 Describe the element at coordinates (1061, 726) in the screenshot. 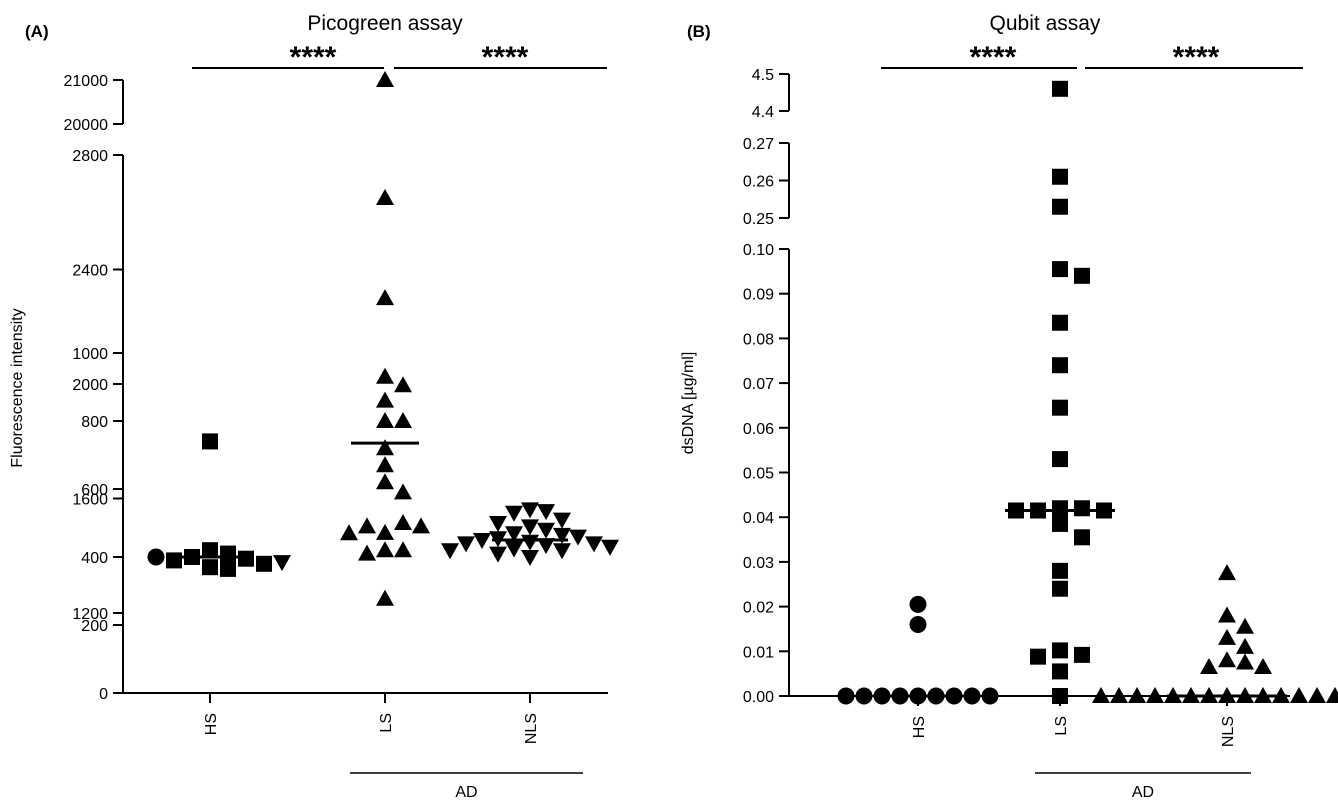

I see `x-tick-label: LS` at that location.